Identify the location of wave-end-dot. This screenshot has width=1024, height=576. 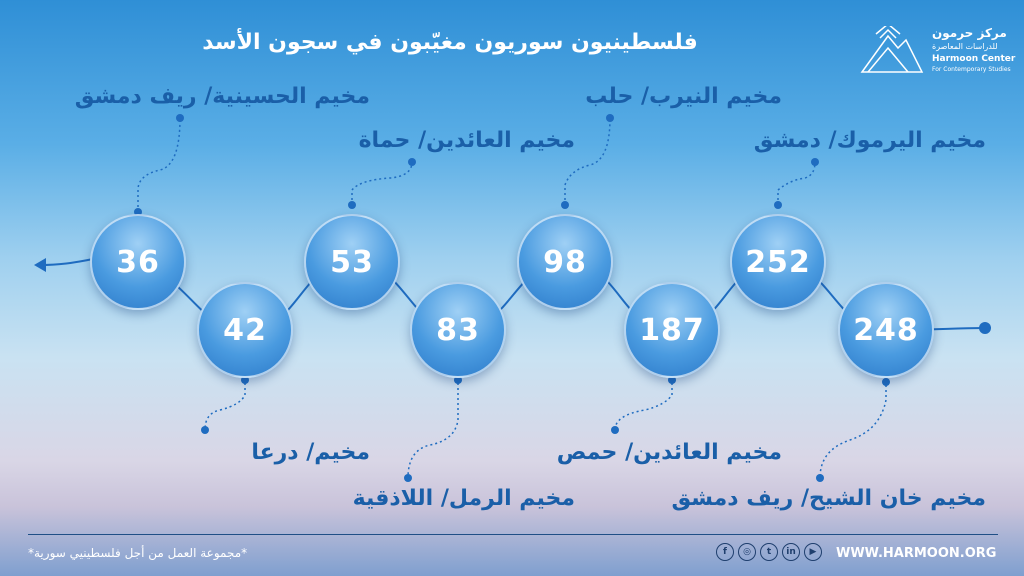
(985, 328).